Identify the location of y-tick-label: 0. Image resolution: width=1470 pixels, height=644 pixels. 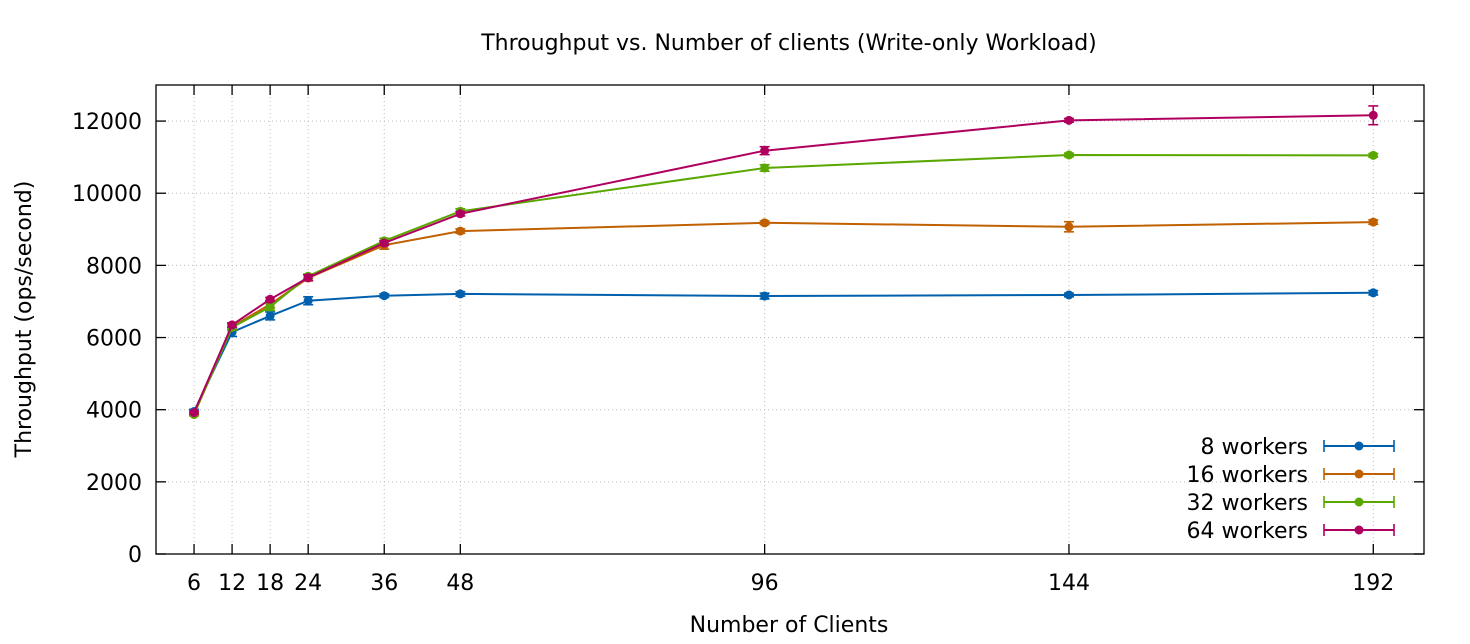
(135, 555).